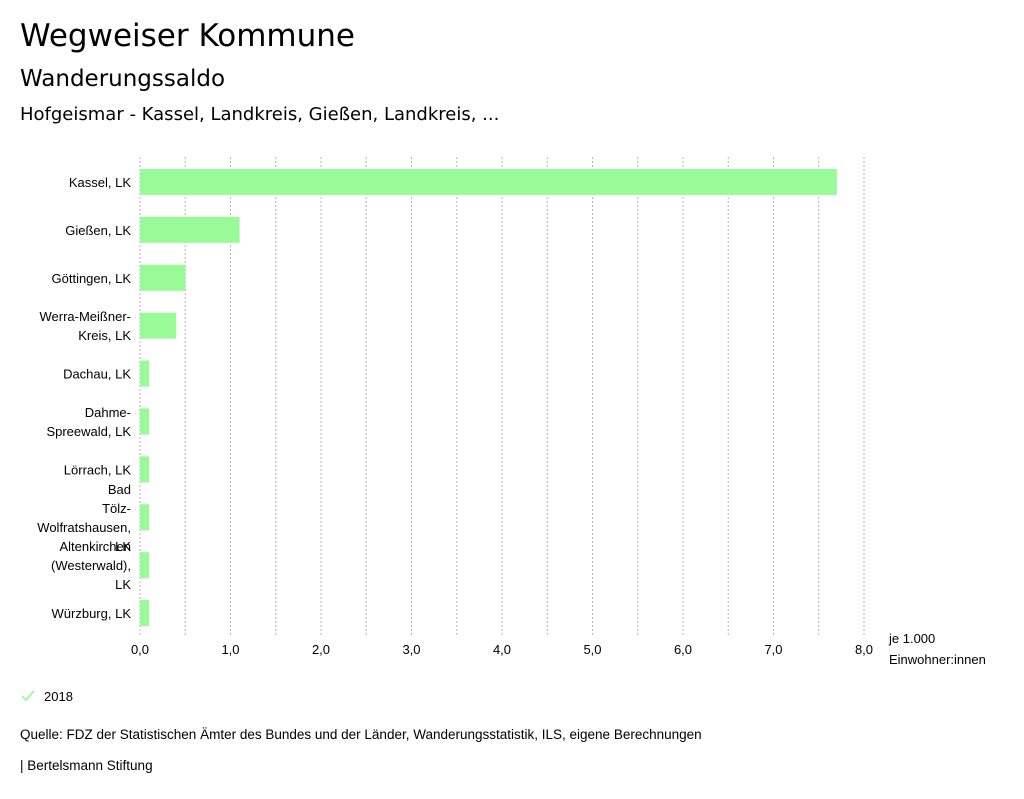 Image resolution: width=1024 pixels, height=799 pixels. What do you see at coordinates (58, 696) in the screenshot?
I see `legend-label: 2018` at bounding box center [58, 696].